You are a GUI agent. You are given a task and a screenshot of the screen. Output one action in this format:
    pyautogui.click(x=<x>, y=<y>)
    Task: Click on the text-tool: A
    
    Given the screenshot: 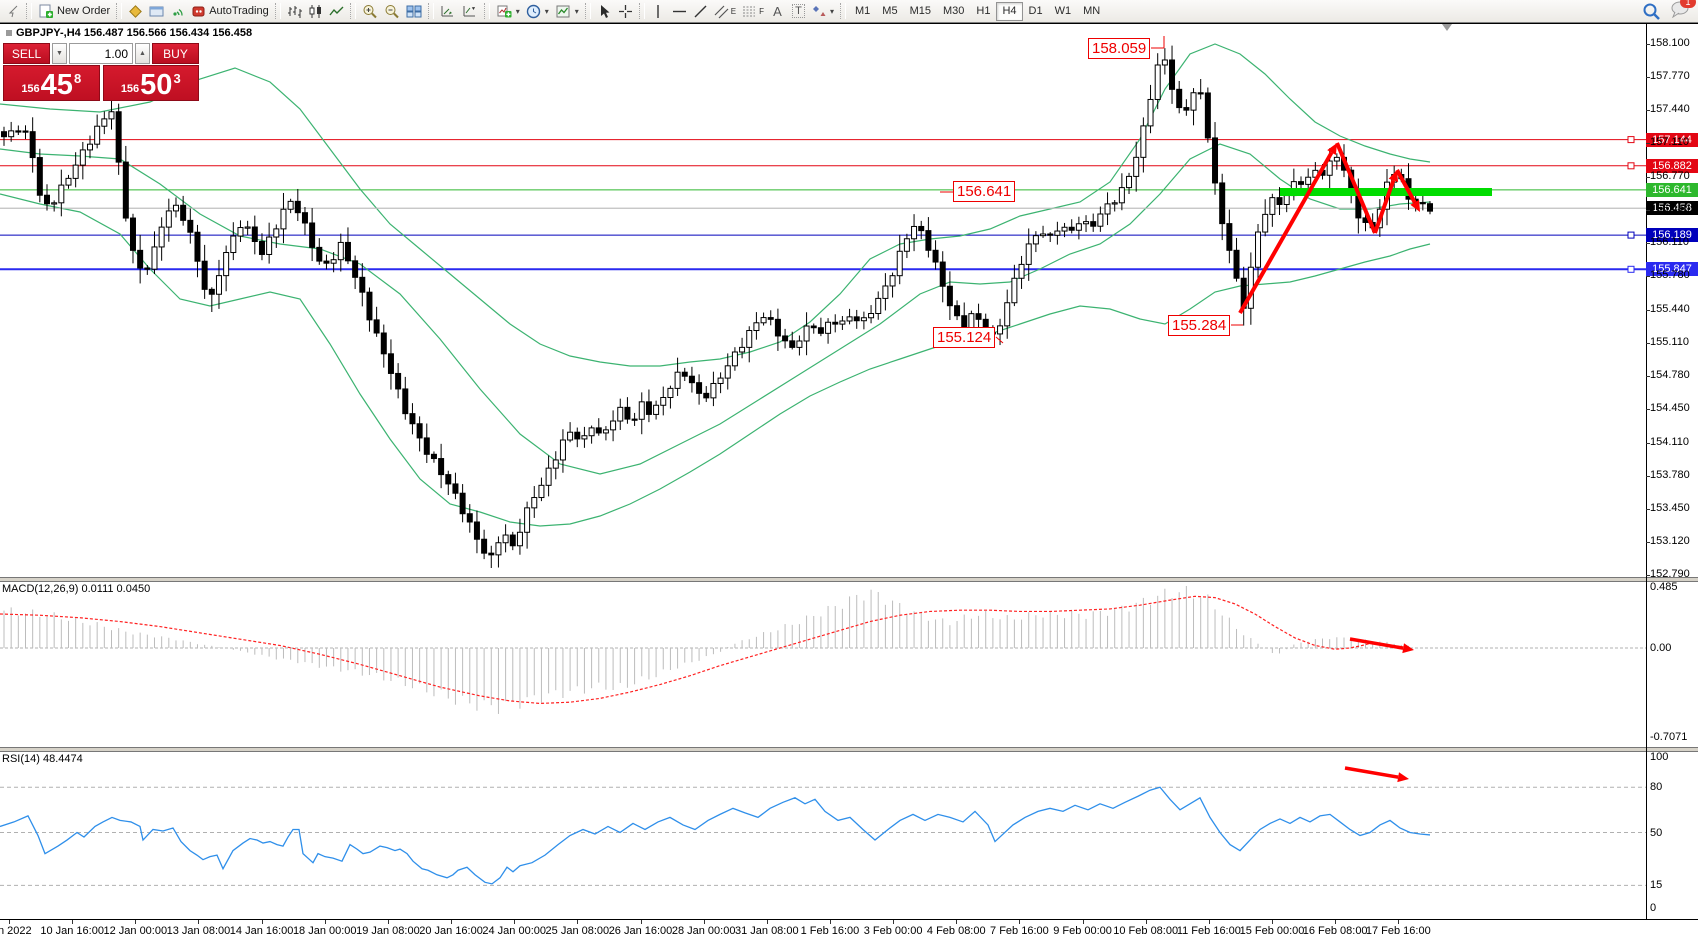 What is the action you would take?
    pyautogui.click(x=777, y=11)
    